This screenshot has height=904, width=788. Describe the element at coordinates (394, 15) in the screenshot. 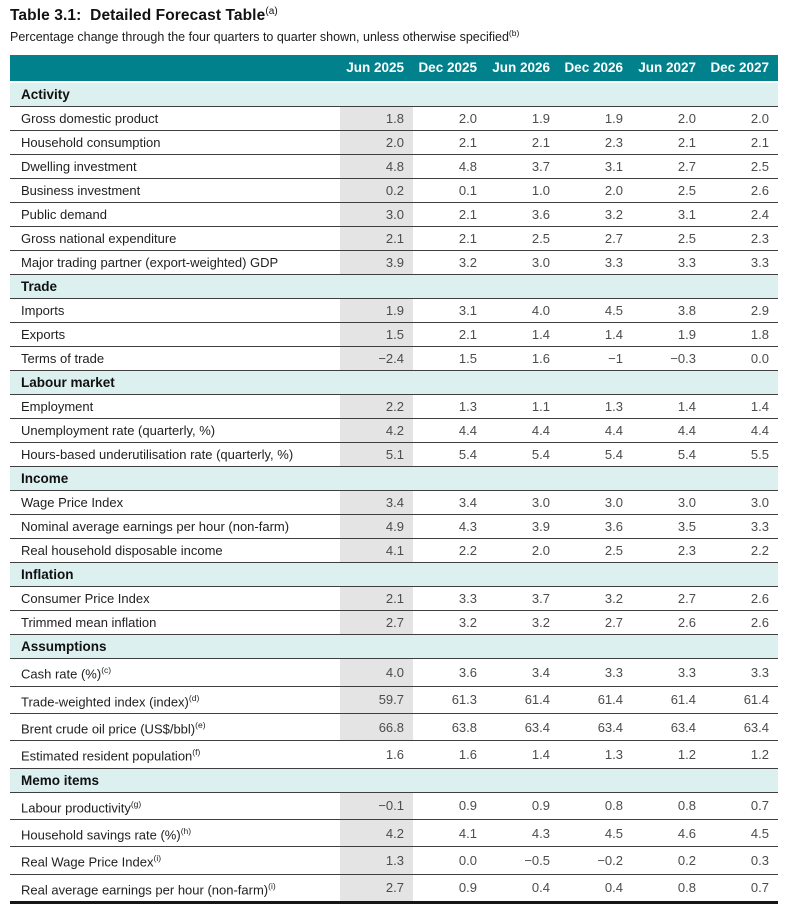

I see `table-title: Table 3.1: Detailed Forecast Table(a)` at that location.